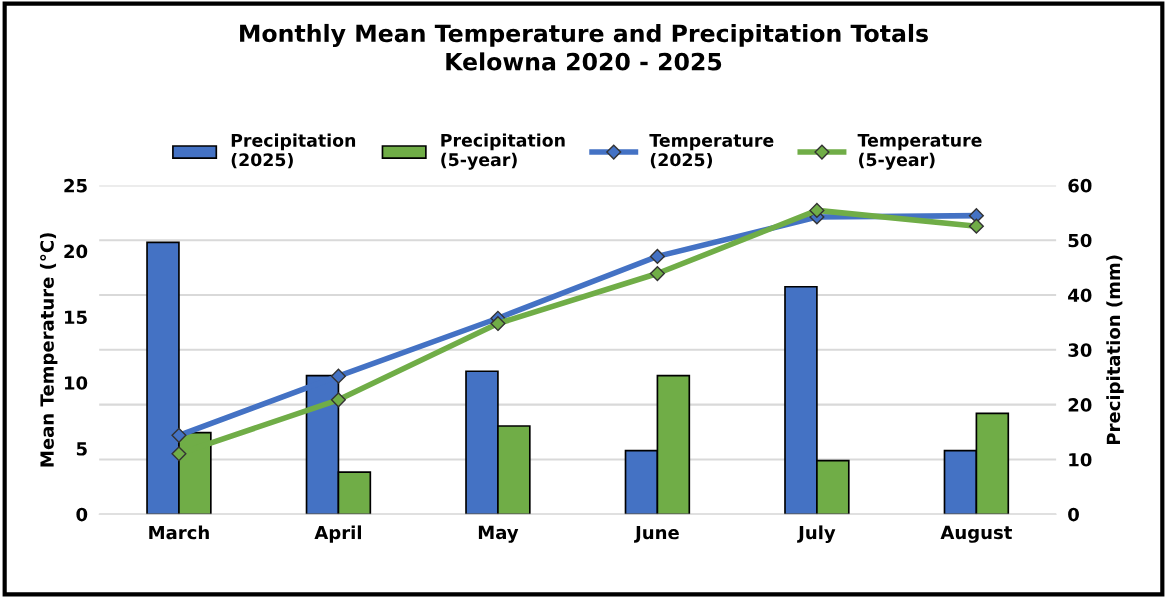 This screenshot has width=1167, height=598. I want to click on y2-tick-label: 60, so click(1080, 185).